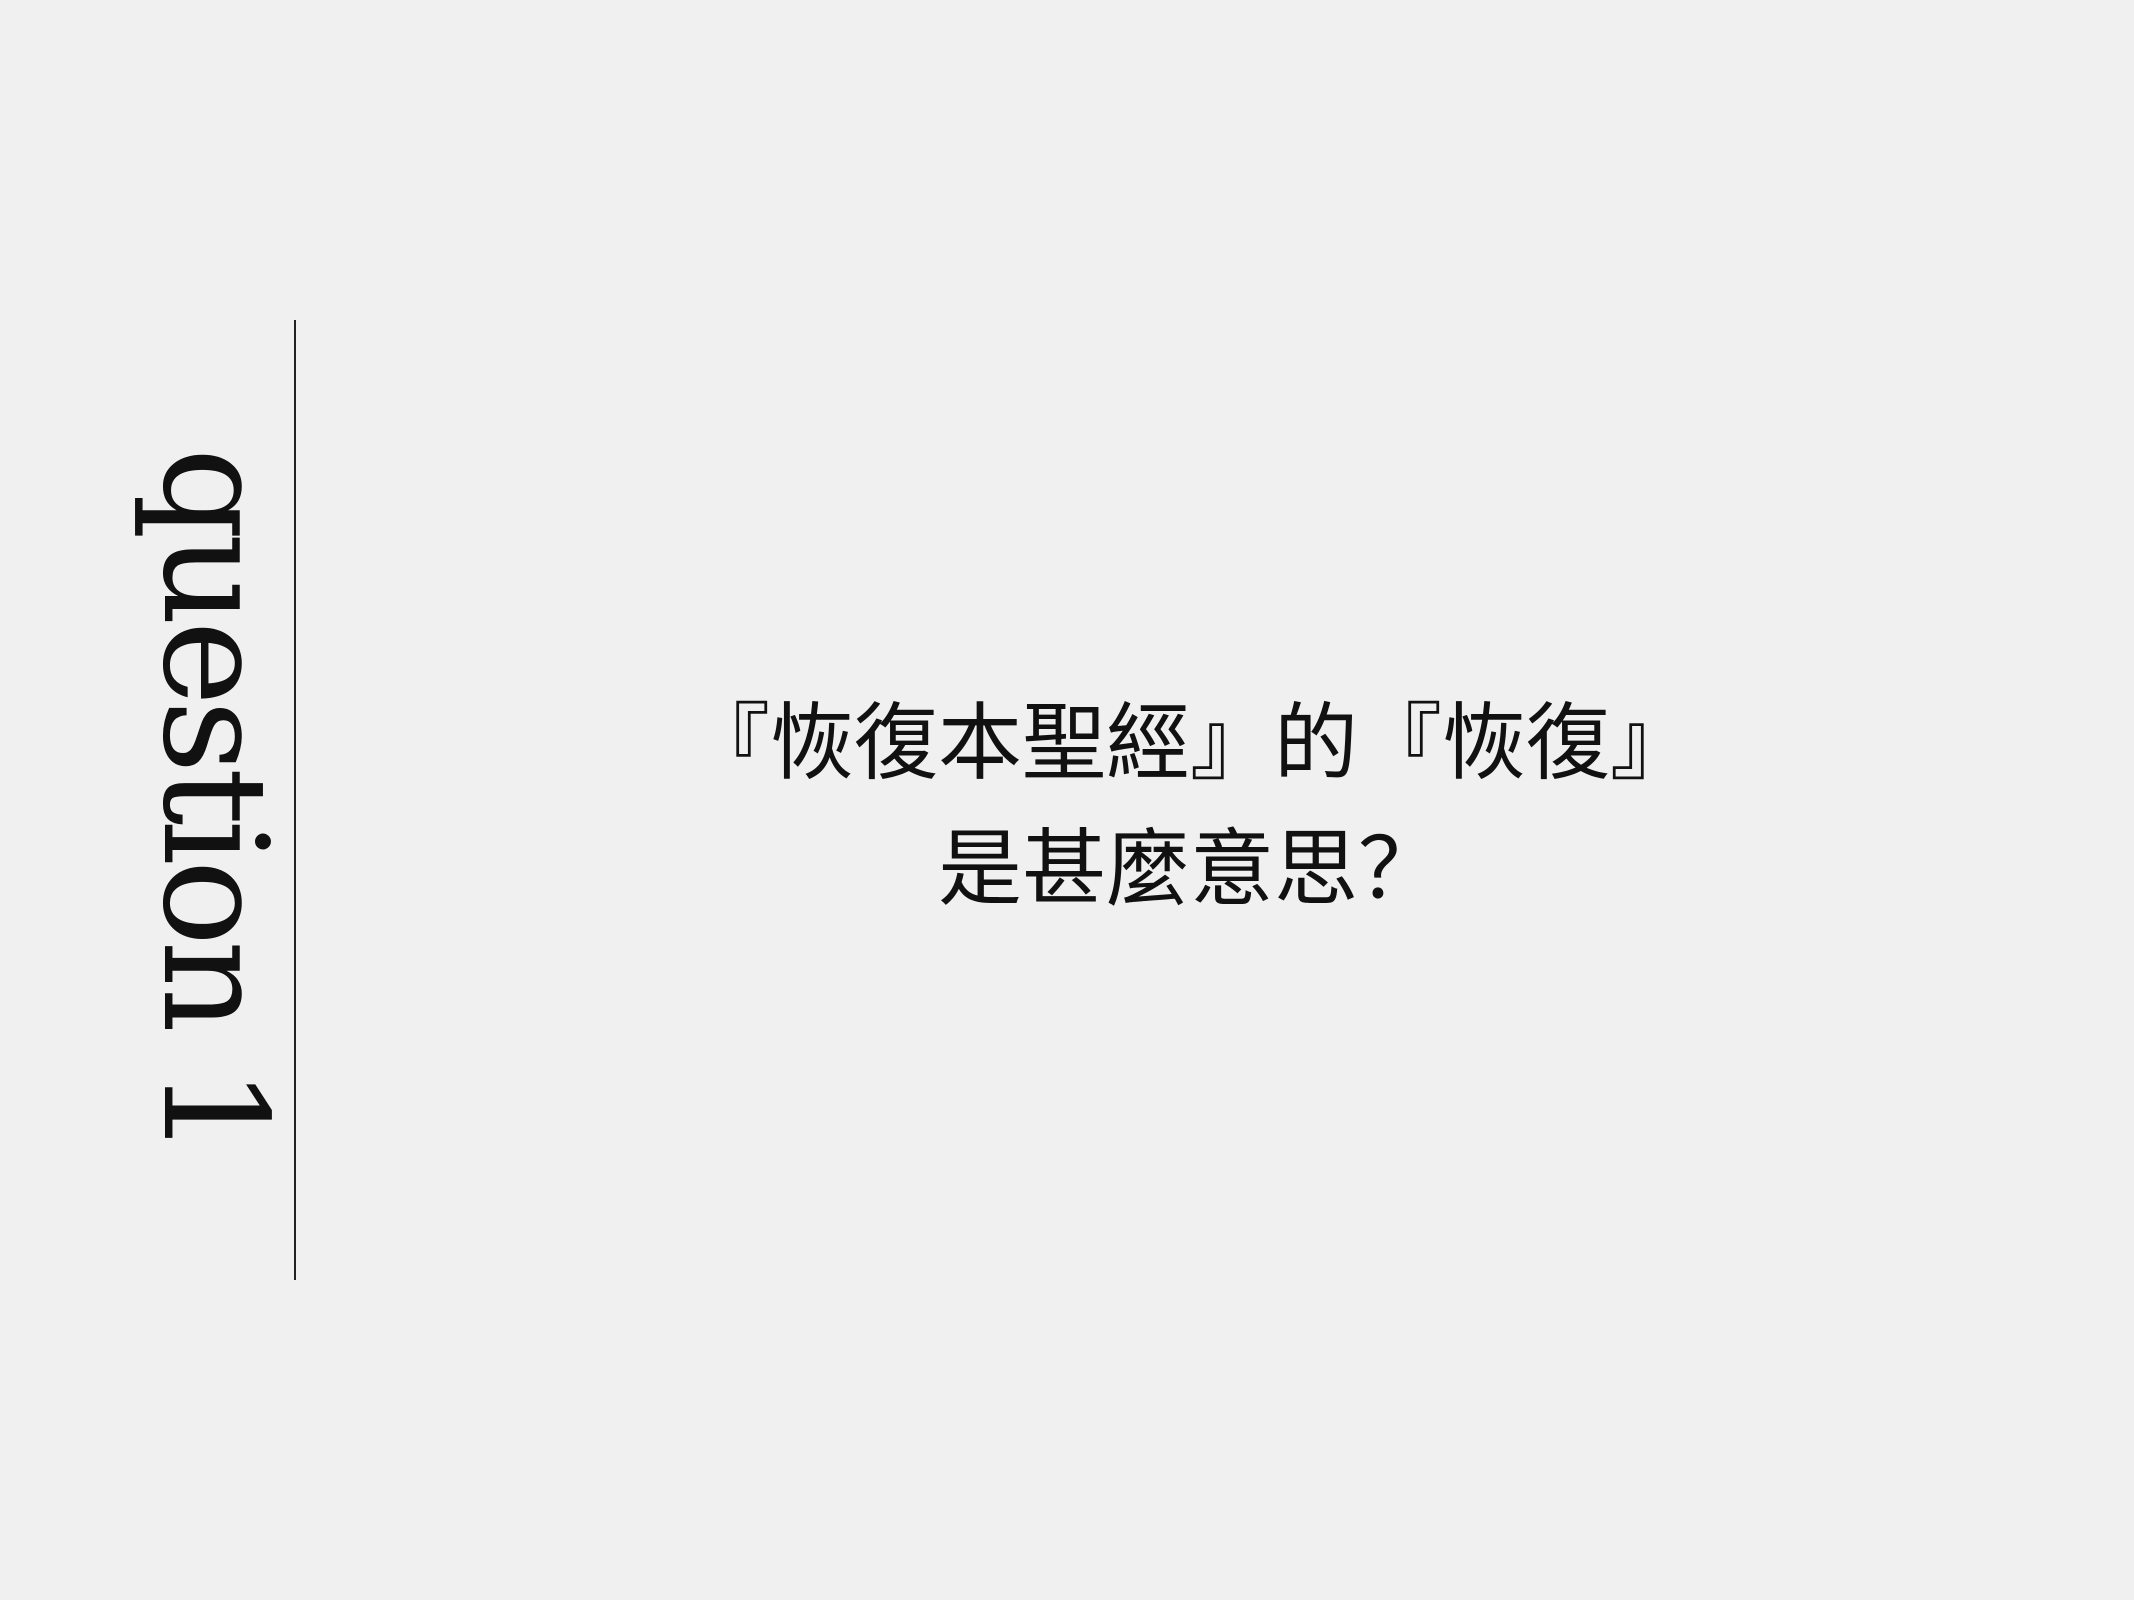 This screenshot has width=2134, height=1600. I want to click on question-number-label: question 1, so click(215, 800).